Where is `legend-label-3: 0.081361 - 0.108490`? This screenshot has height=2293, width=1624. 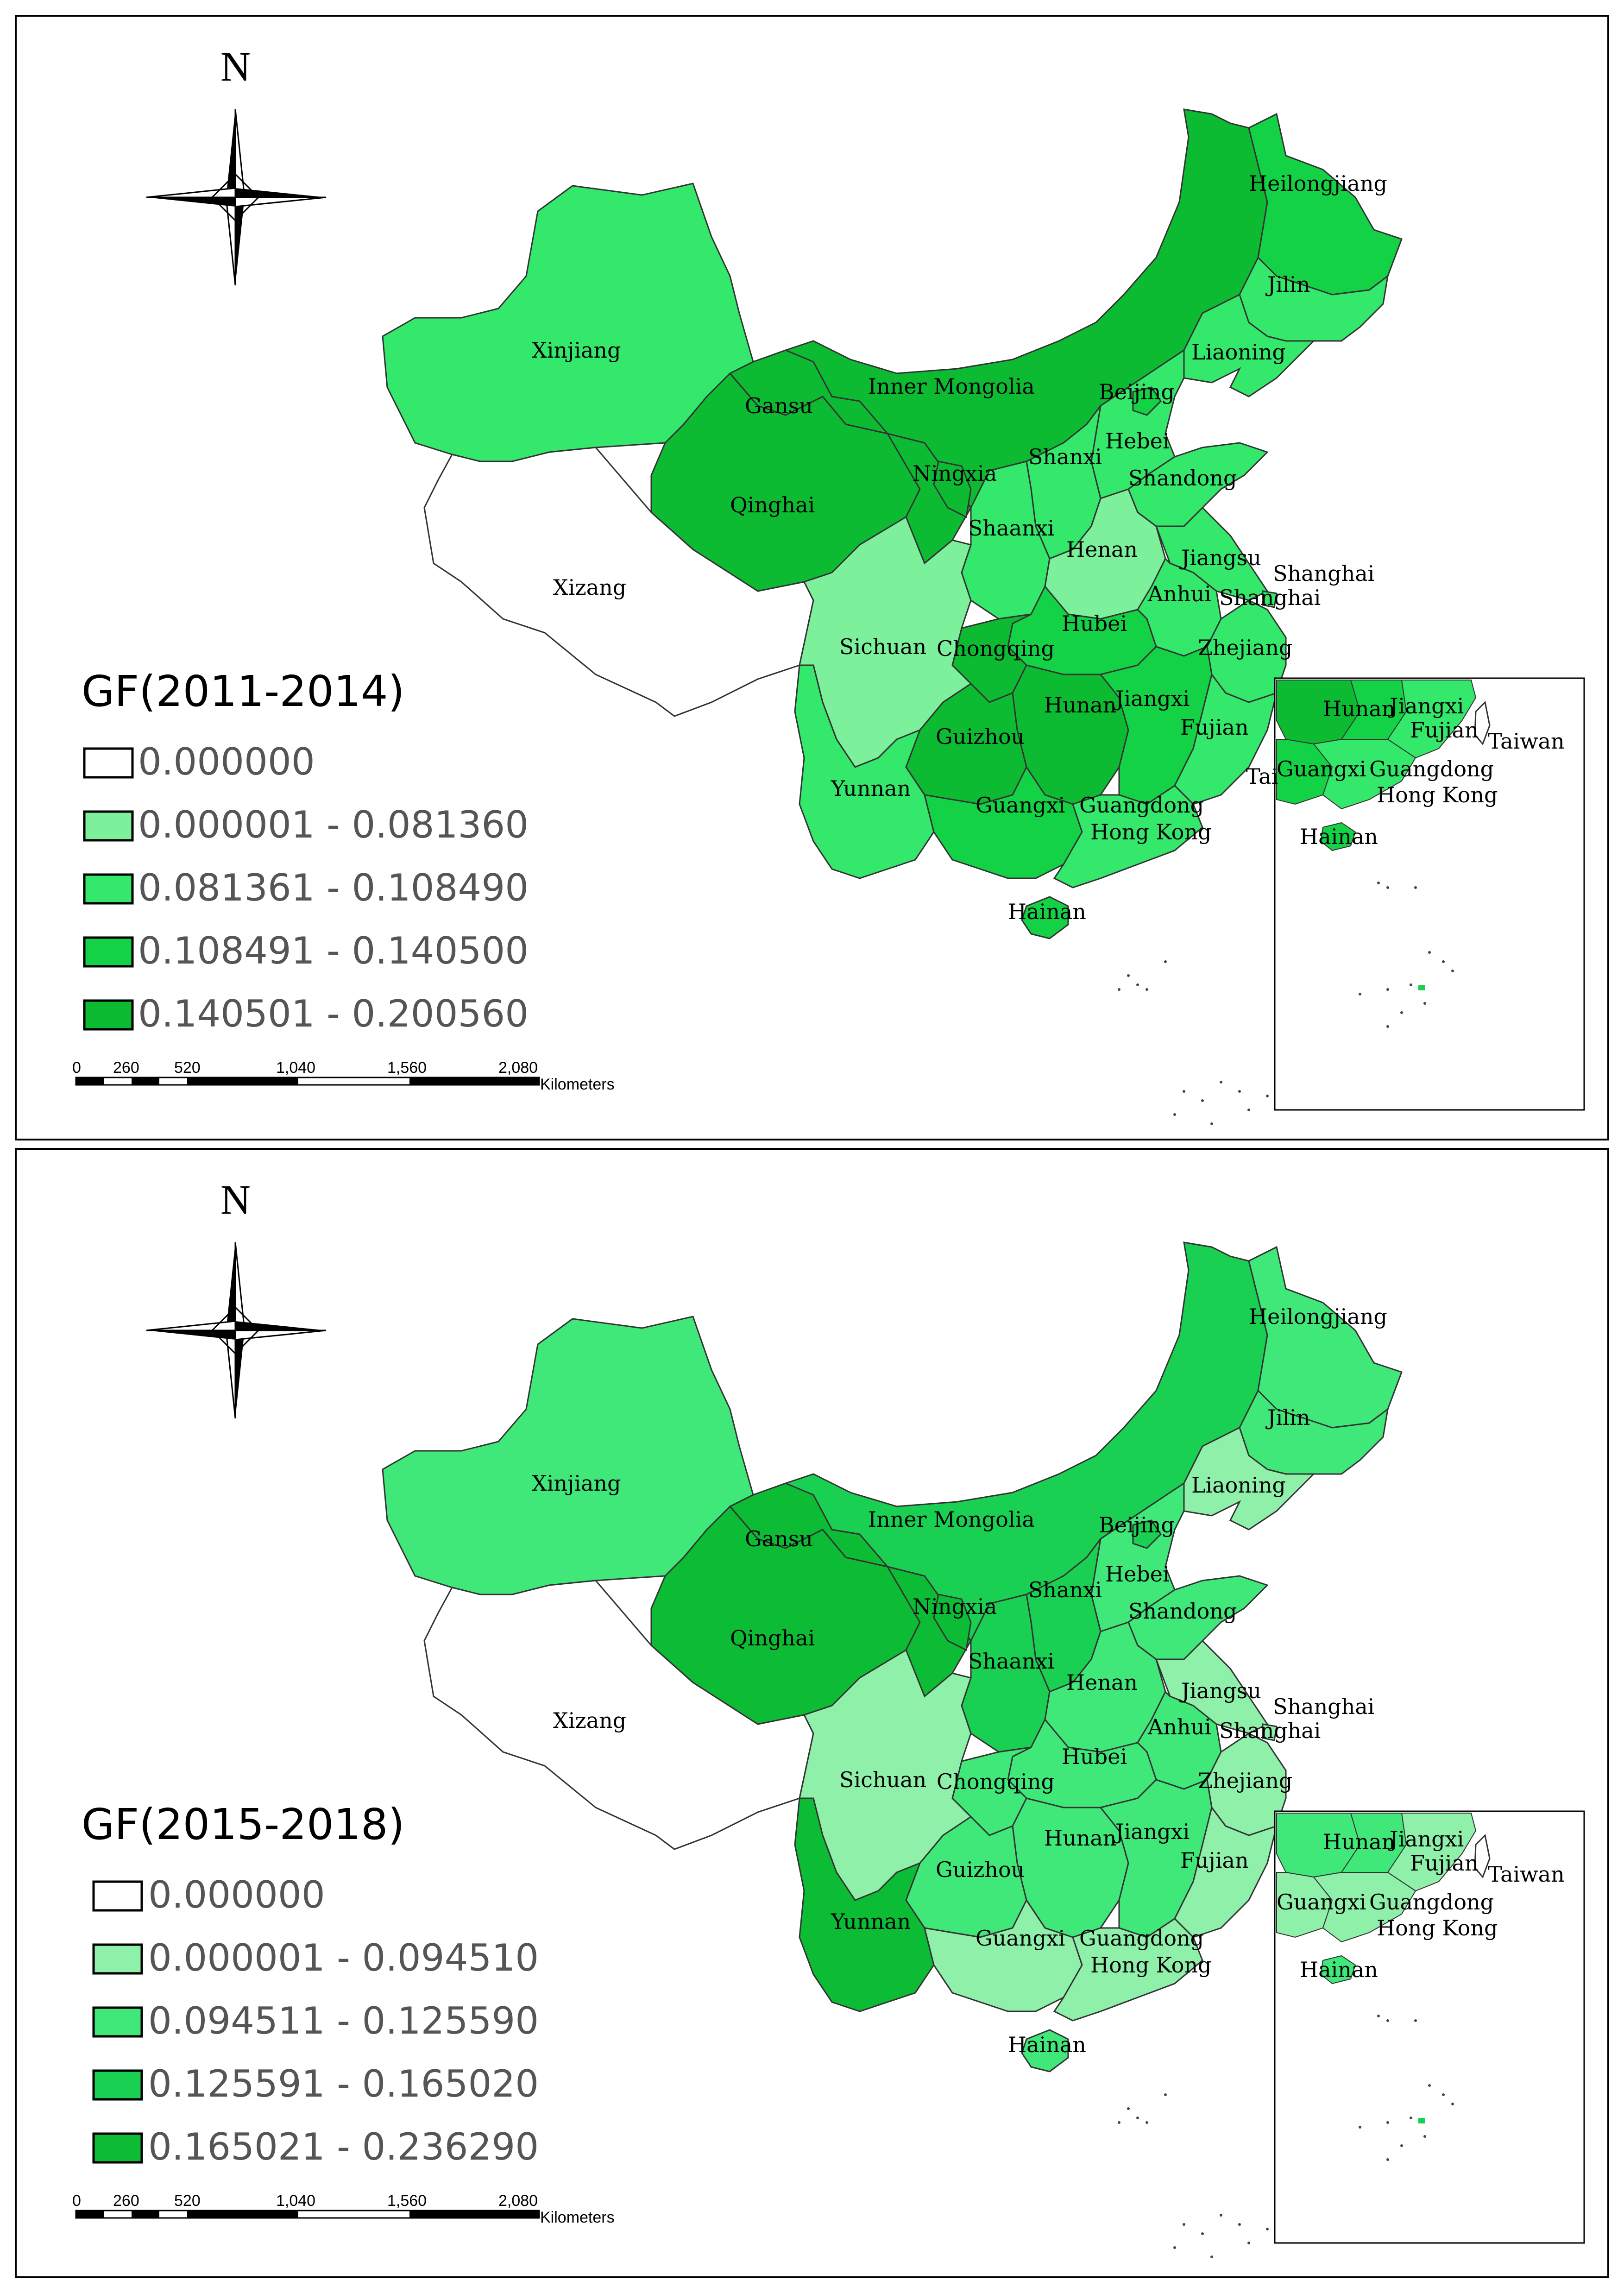
legend-label-3: 0.081361 - 0.108490 is located at coordinates (333, 888).